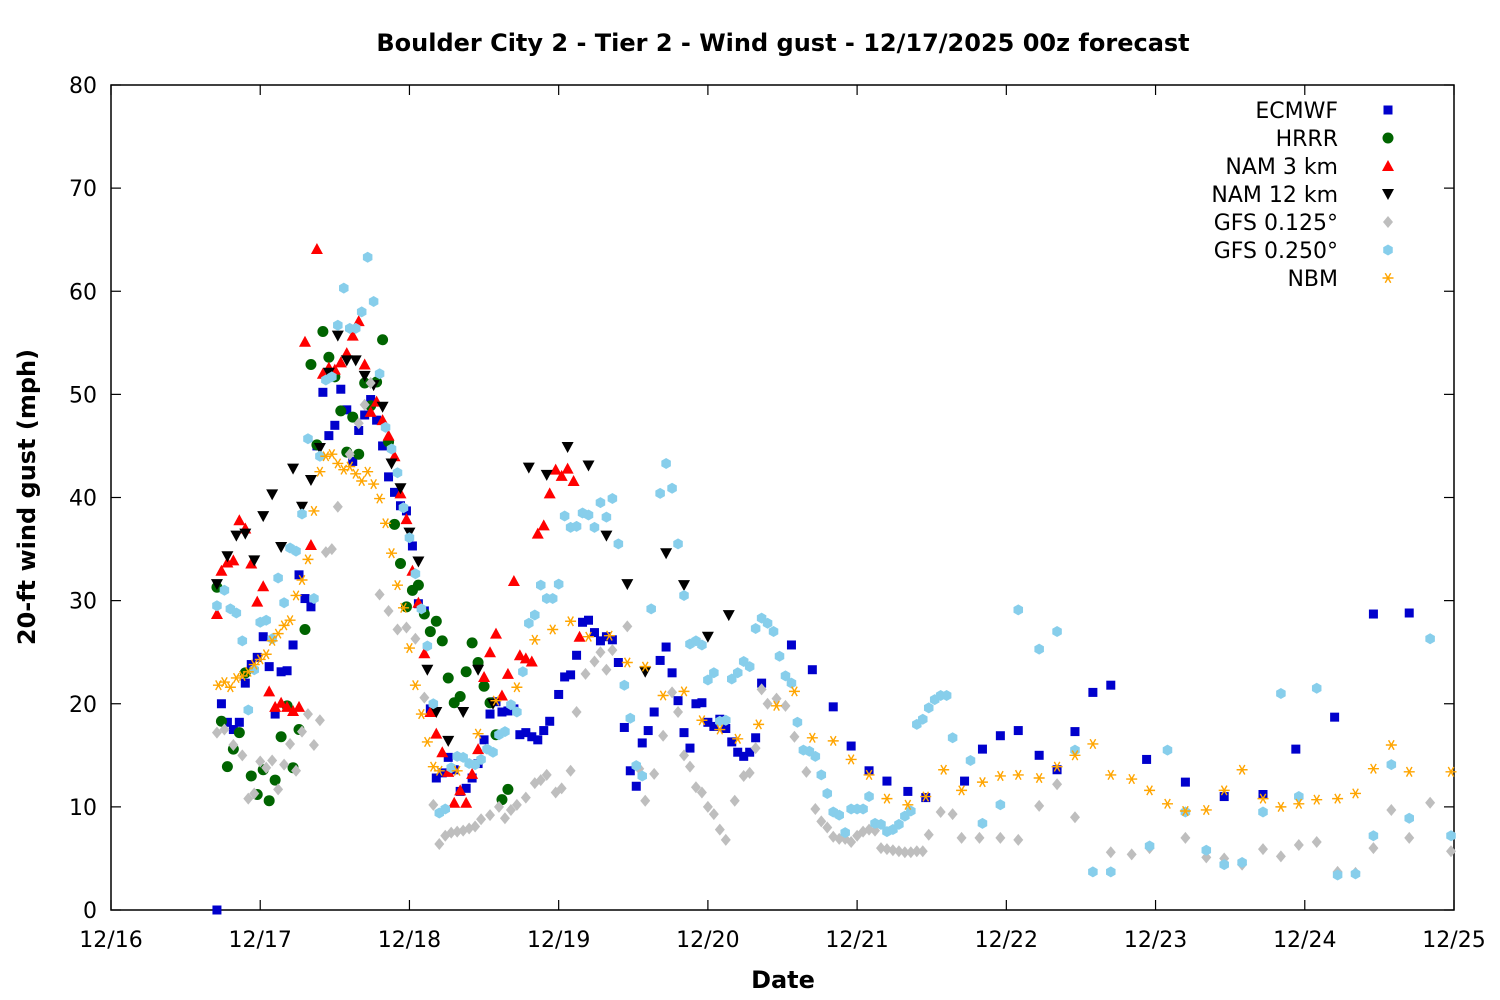 The height and width of the screenshot is (1000, 1500). I want to click on y-tick-label: 30, so click(83, 602).